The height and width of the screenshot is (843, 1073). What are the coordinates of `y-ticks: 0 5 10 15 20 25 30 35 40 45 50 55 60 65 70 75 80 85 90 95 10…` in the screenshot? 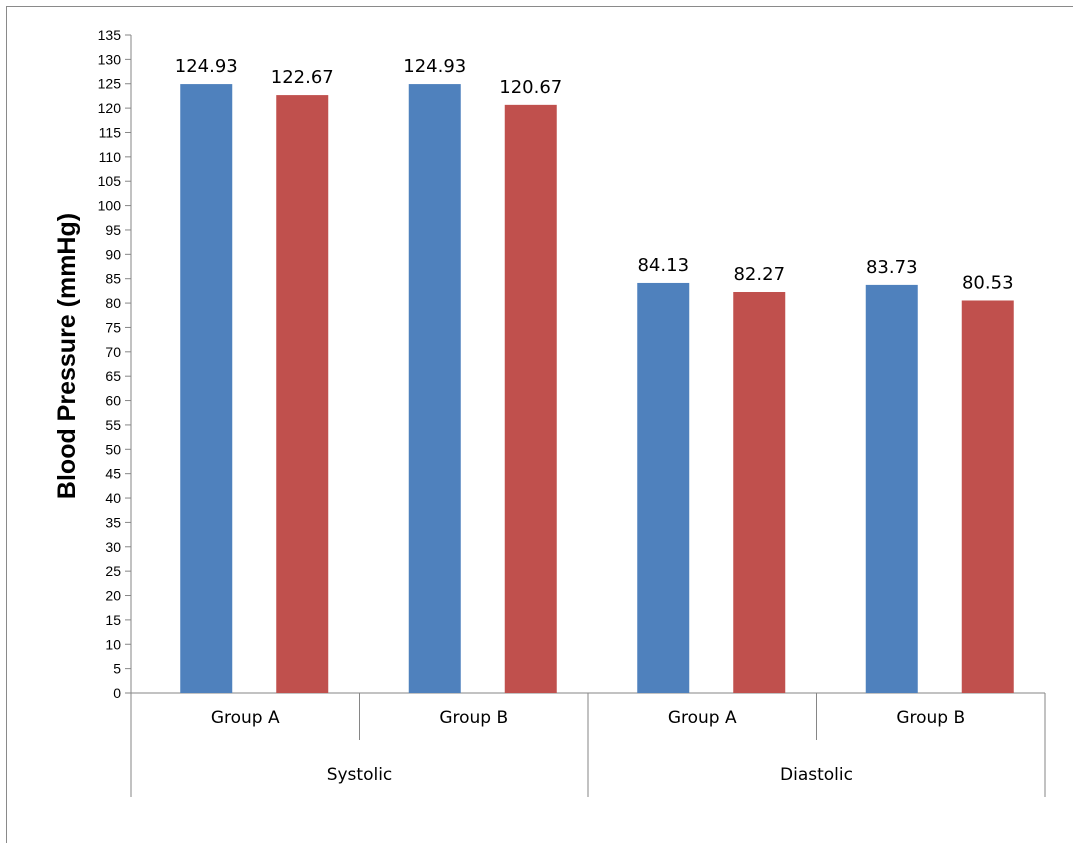 It's located at (114, 364).